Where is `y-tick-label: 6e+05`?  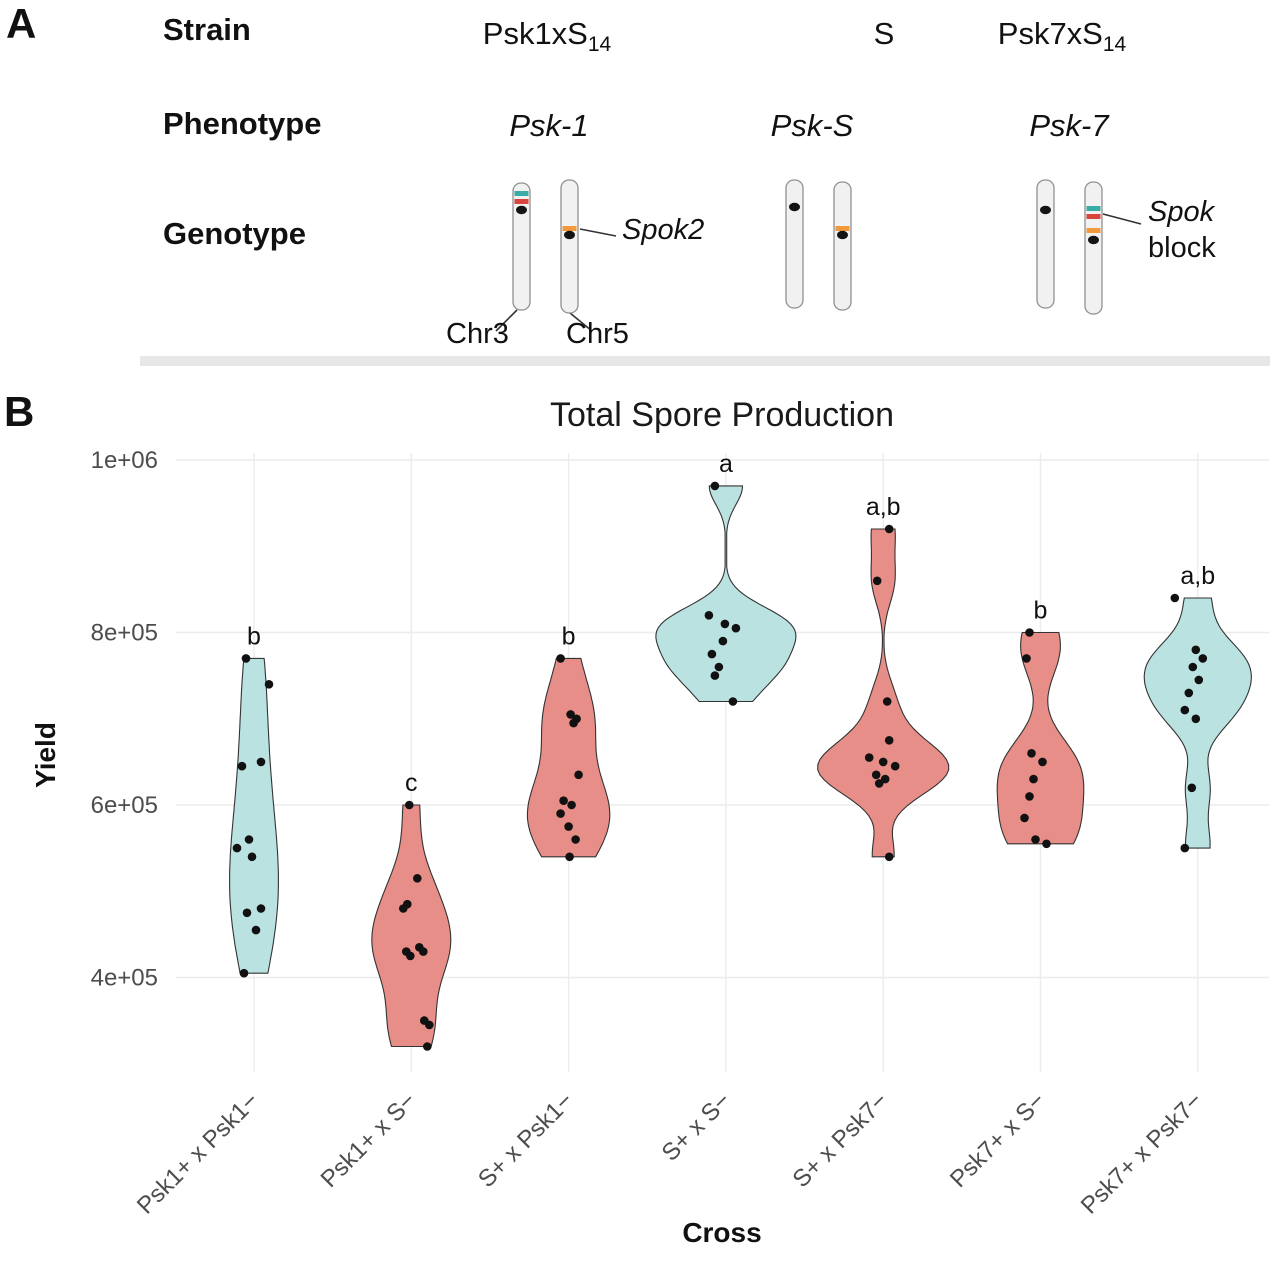 y-tick-label: 6e+05 is located at coordinates (124, 805).